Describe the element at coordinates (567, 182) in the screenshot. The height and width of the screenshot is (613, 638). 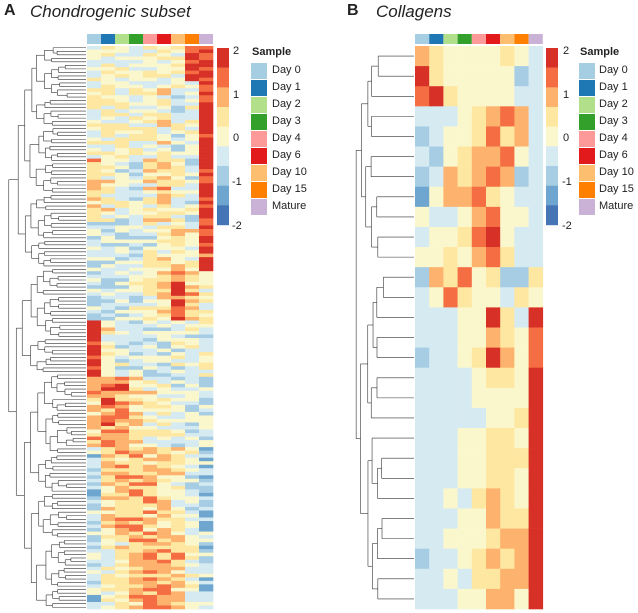
I see `colorbar-b-tick-m1: -1` at that location.